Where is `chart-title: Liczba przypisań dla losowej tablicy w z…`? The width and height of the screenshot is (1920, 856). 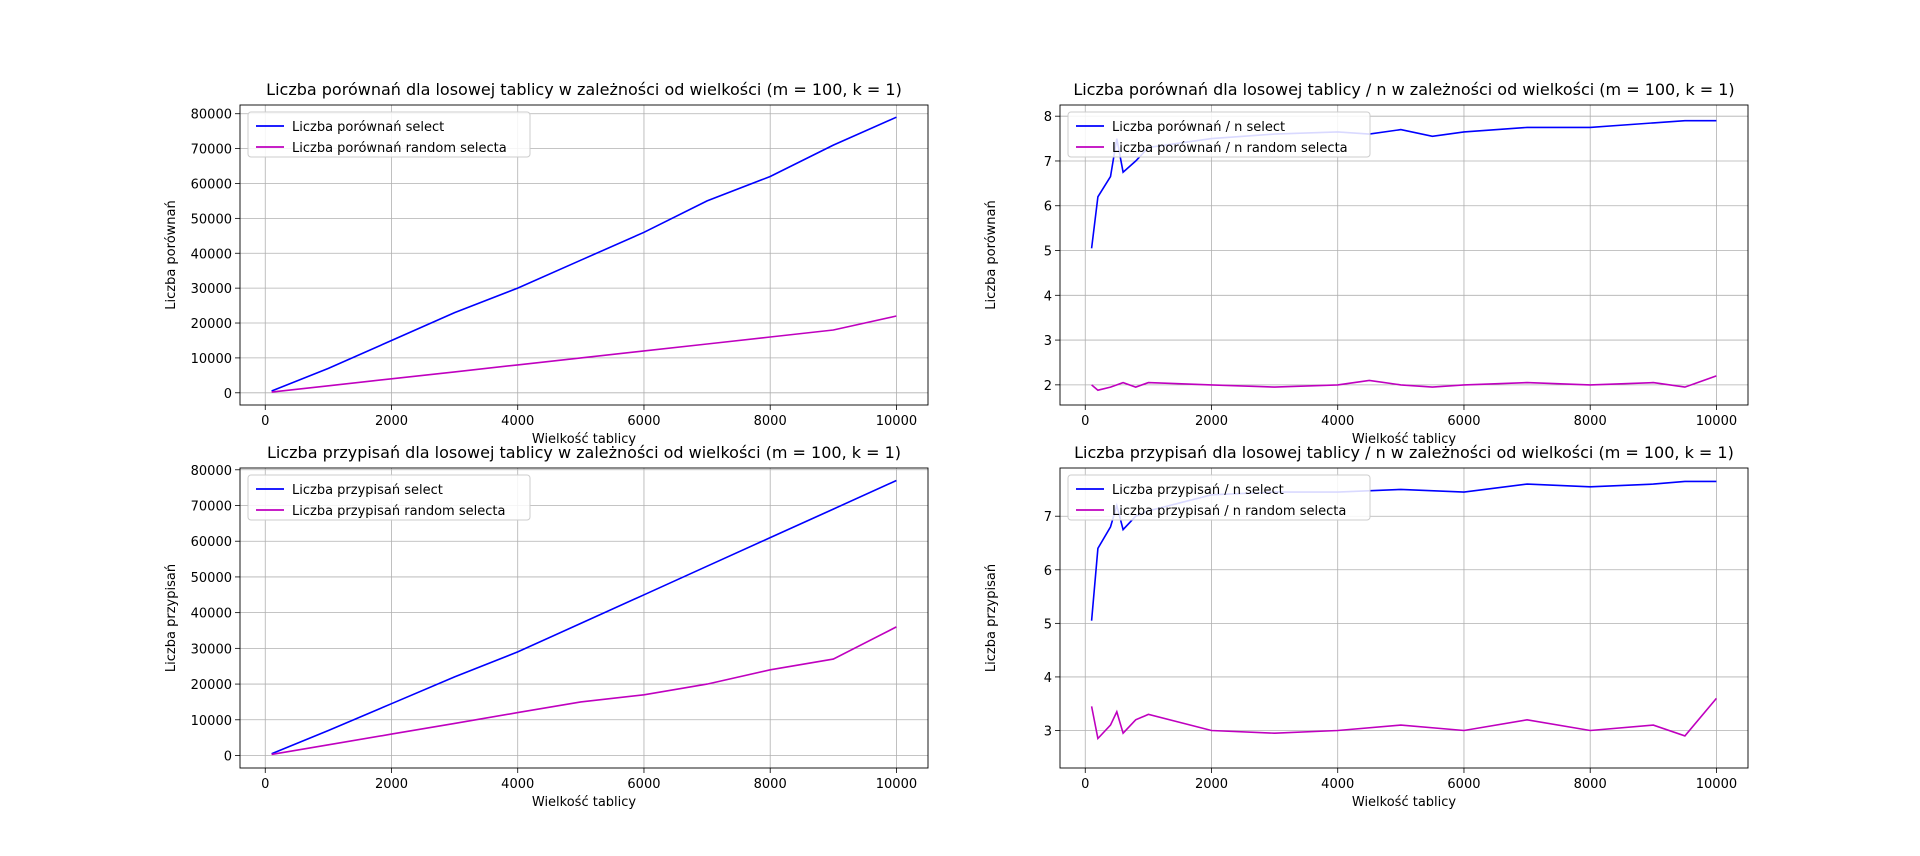
chart-title: Liczba przypisań dla losowej tablicy w z… is located at coordinates (584, 452).